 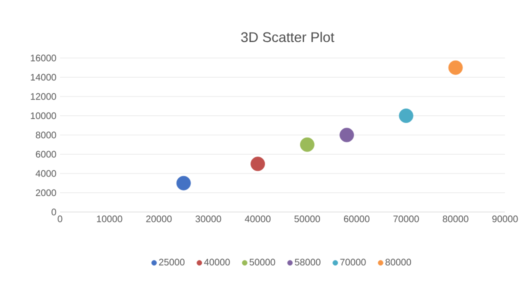 What do you see at coordinates (209, 219) in the screenshot?
I see `x-tick-label: 30000` at bounding box center [209, 219].